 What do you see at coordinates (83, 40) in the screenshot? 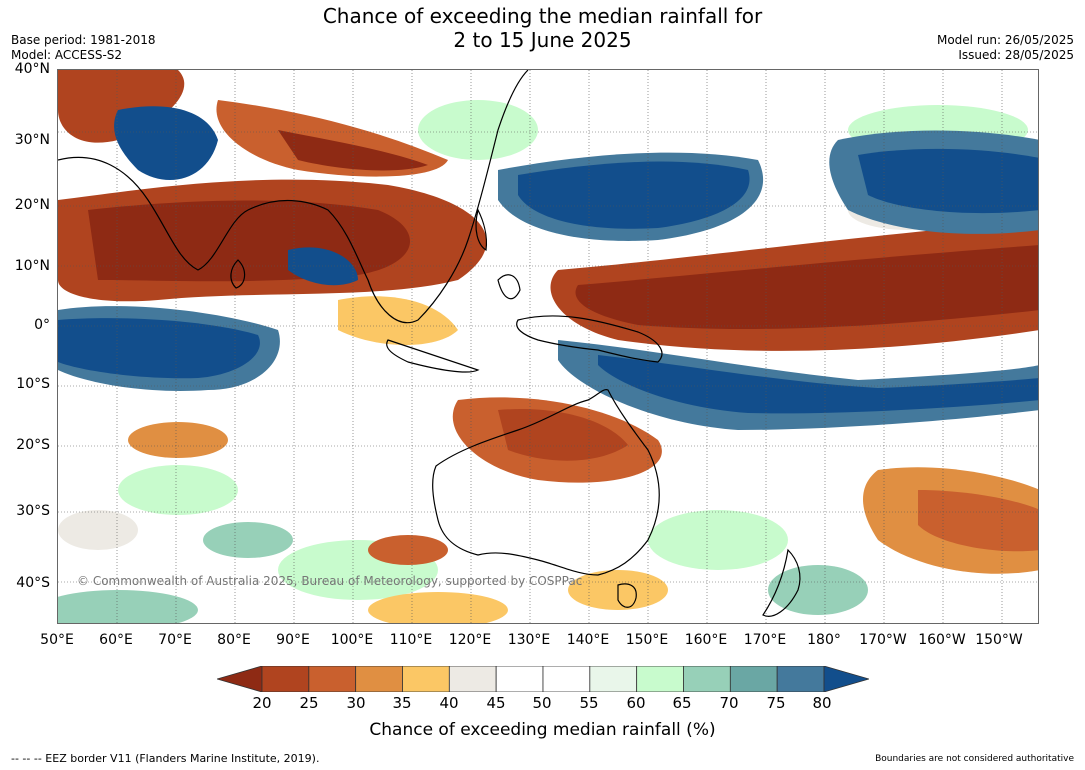
I see `base-period: Base period: 1981-2018` at bounding box center [83, 40].